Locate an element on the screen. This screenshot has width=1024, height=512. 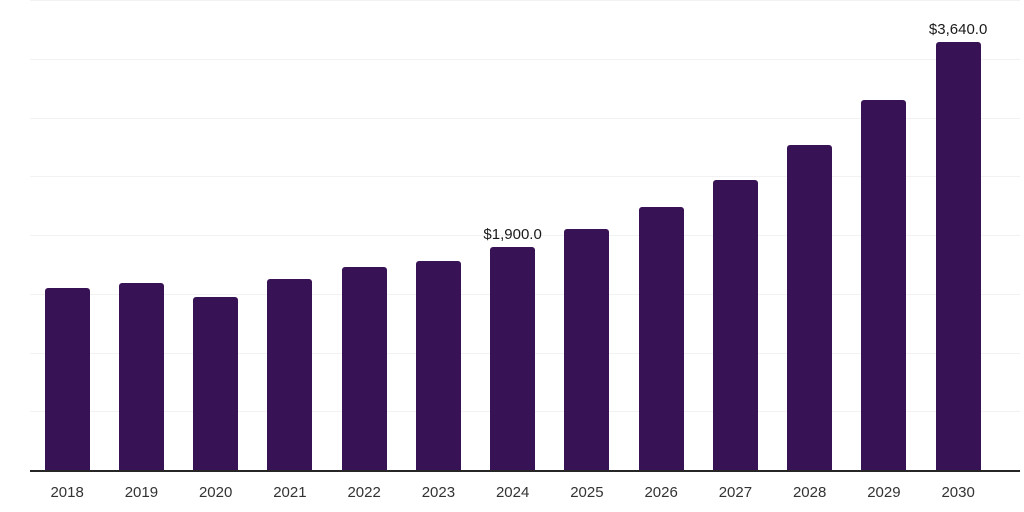
x-tick-label-2020: 2020 is located at coordinates (215, 492).